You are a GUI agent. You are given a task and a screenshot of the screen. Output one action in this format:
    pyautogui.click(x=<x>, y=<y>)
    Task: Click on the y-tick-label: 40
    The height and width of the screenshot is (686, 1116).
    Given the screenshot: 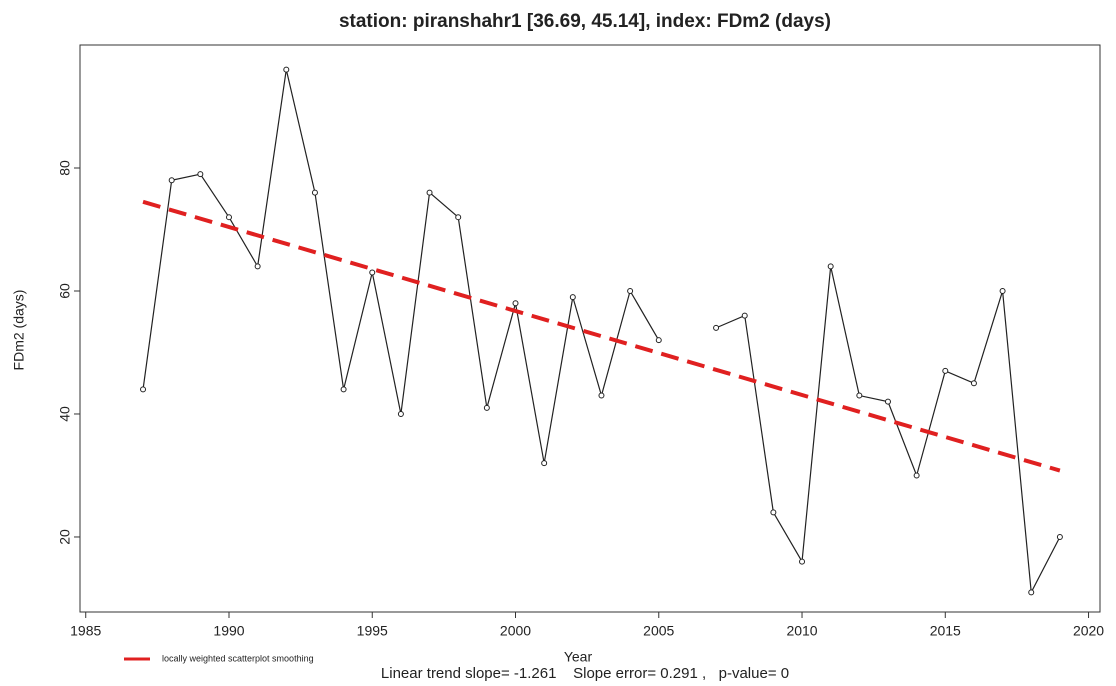 What is the action you would take?
    pyautogui.click(x=65, y=414)
    